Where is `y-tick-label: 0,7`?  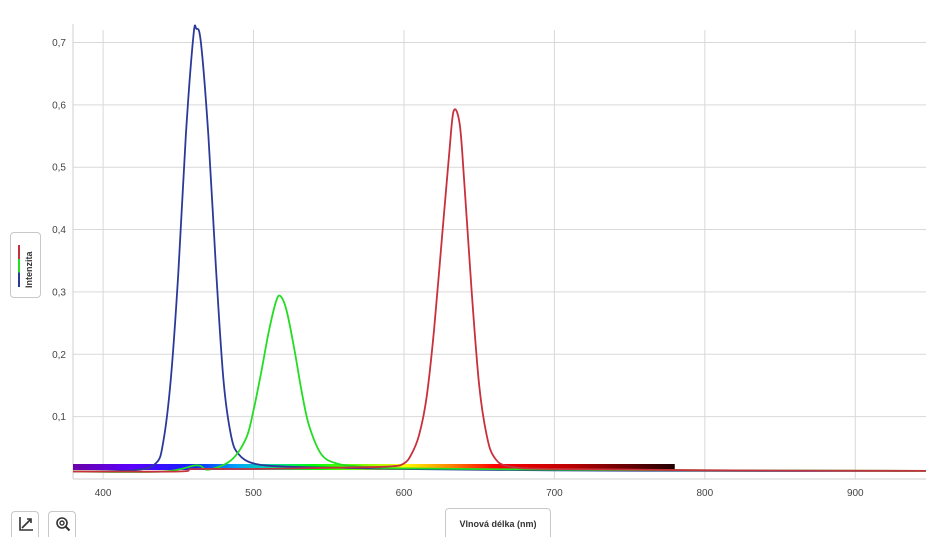 y-tick-label: 0,7 is located at coordinates (59, 43).